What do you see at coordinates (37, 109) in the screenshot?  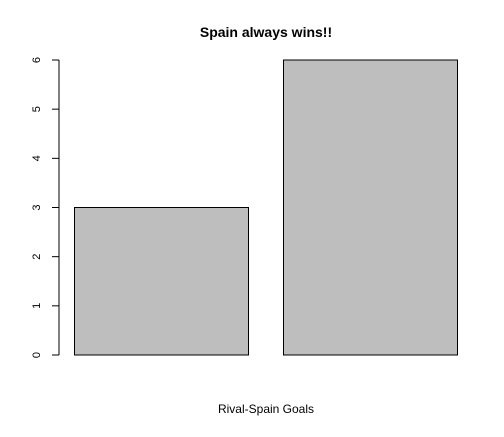 I see `y-tick-label: 5` at bounding box center [37, 109].